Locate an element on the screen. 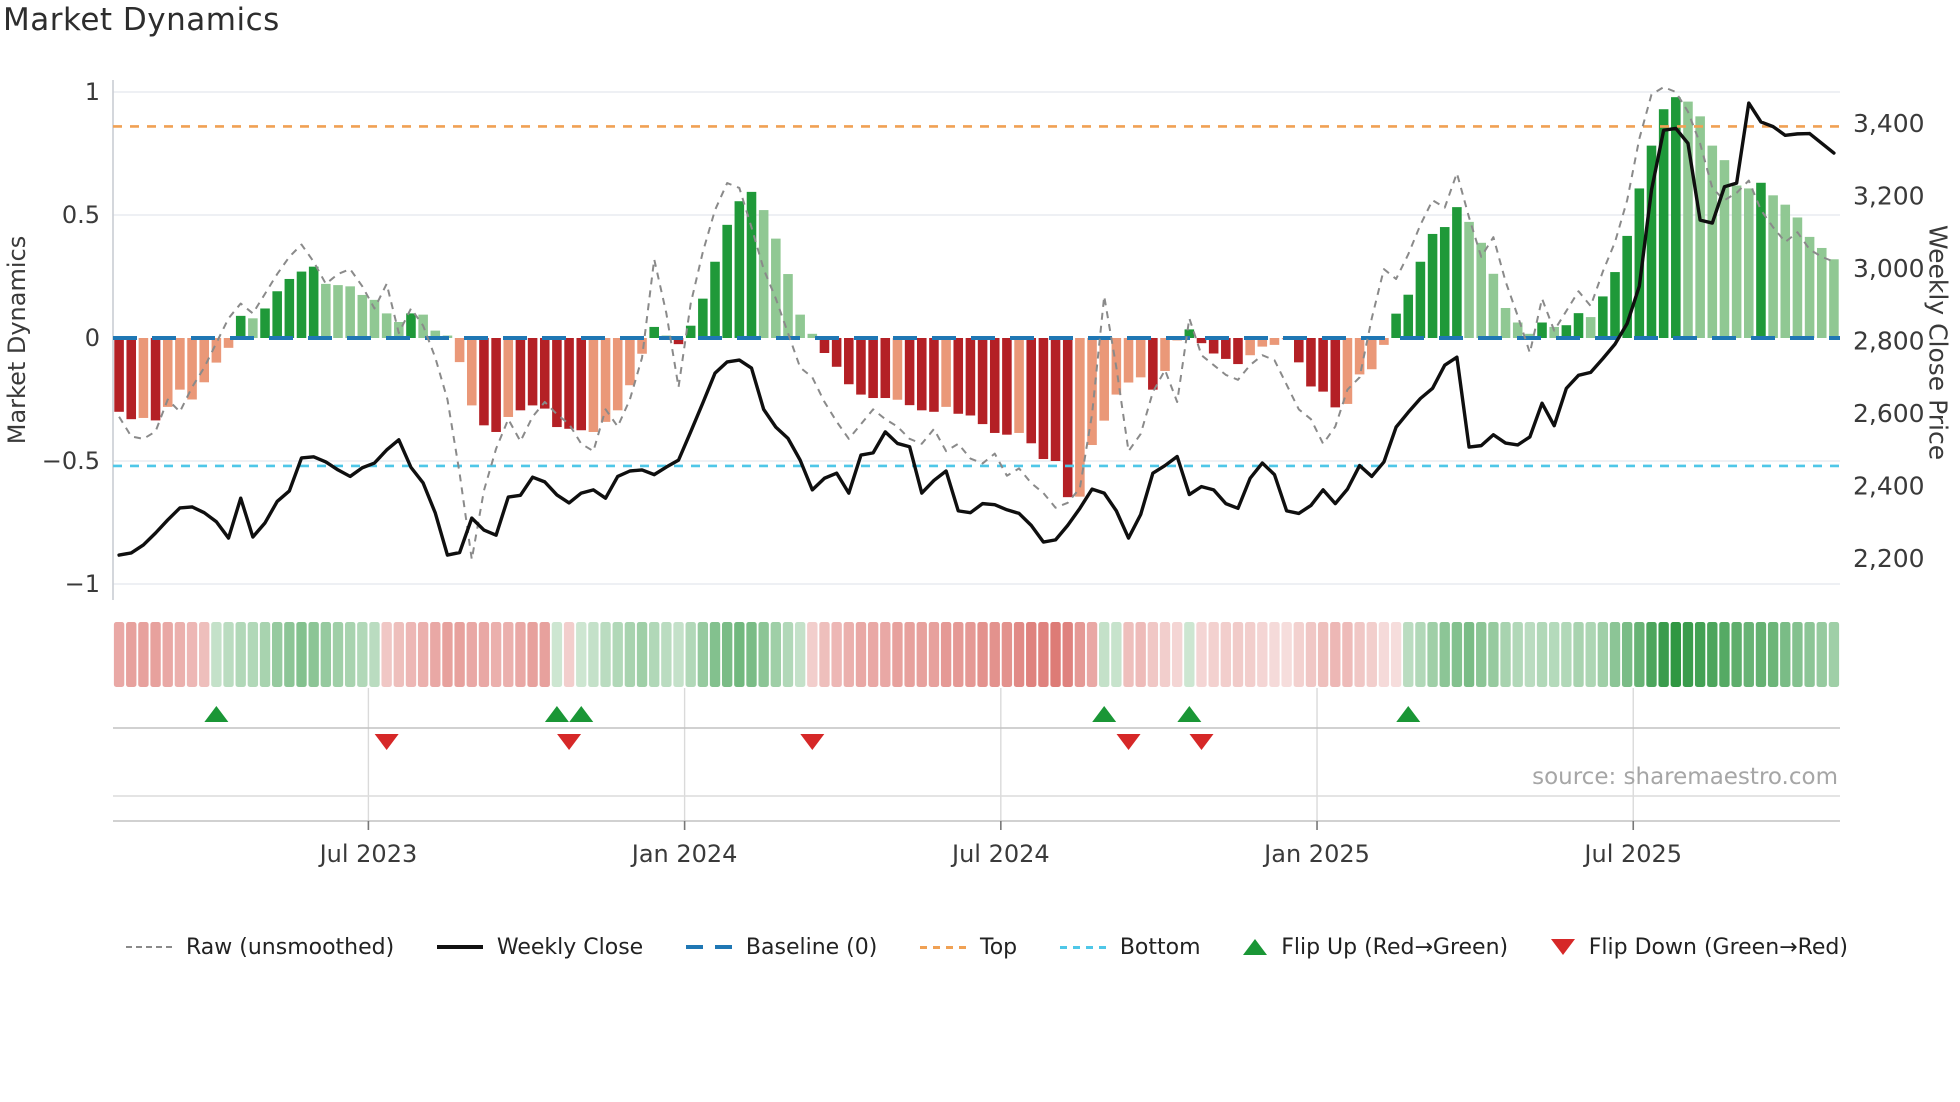 This screenshot has width=1960, height=1102. left-tick-label: −0.5 is located at coordinates (71, 461).